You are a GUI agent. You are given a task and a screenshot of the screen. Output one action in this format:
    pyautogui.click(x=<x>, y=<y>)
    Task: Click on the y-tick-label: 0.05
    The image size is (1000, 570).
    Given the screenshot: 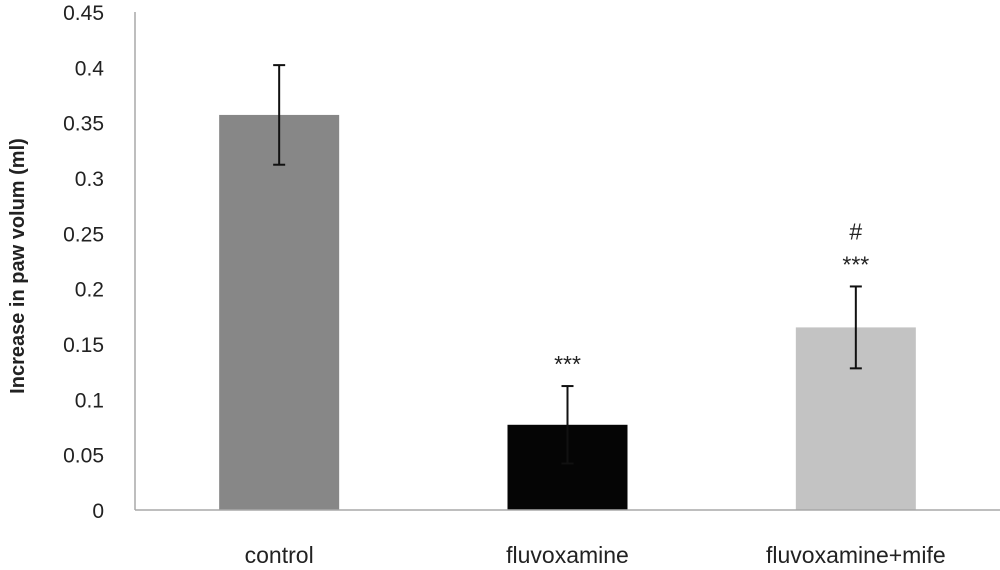 What is the action you would take?
    pyautogui.click(x=83, y=456)
    